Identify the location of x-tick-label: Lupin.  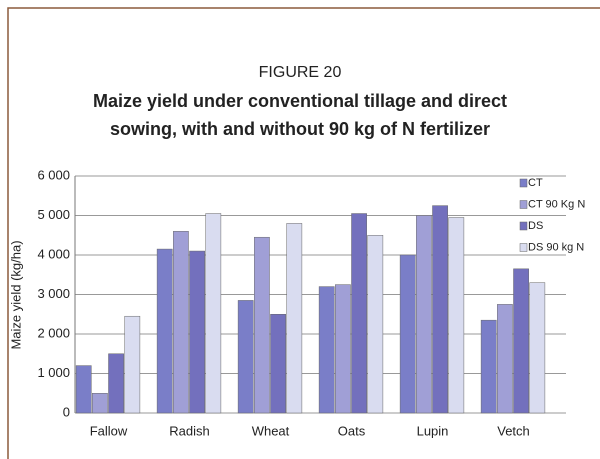
(433, 430).